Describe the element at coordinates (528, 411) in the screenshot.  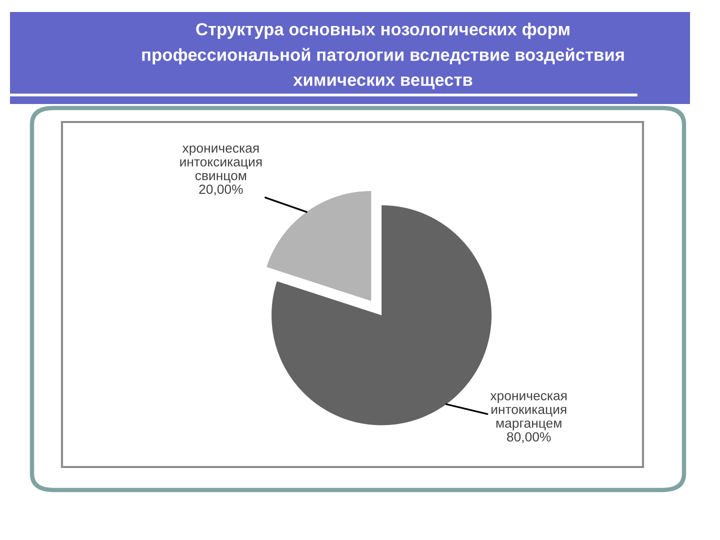
I see `slice-label: хроническая интокикация марганцем` at that location.